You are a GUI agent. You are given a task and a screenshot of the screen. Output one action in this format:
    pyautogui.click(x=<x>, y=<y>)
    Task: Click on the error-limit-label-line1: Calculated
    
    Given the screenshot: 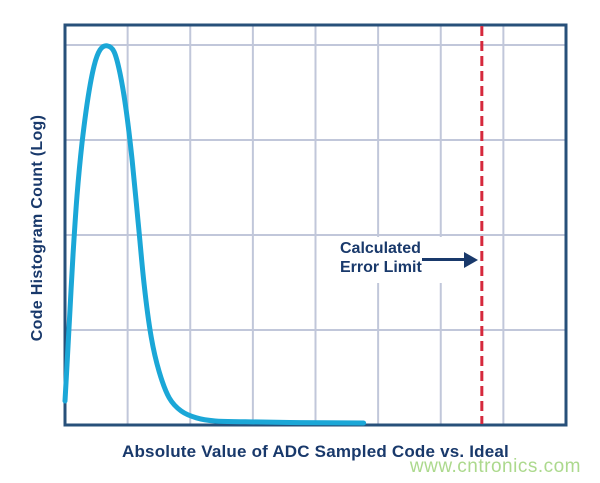 What is the action you would take?
    pyautogui.click(x=380, y=248)
    